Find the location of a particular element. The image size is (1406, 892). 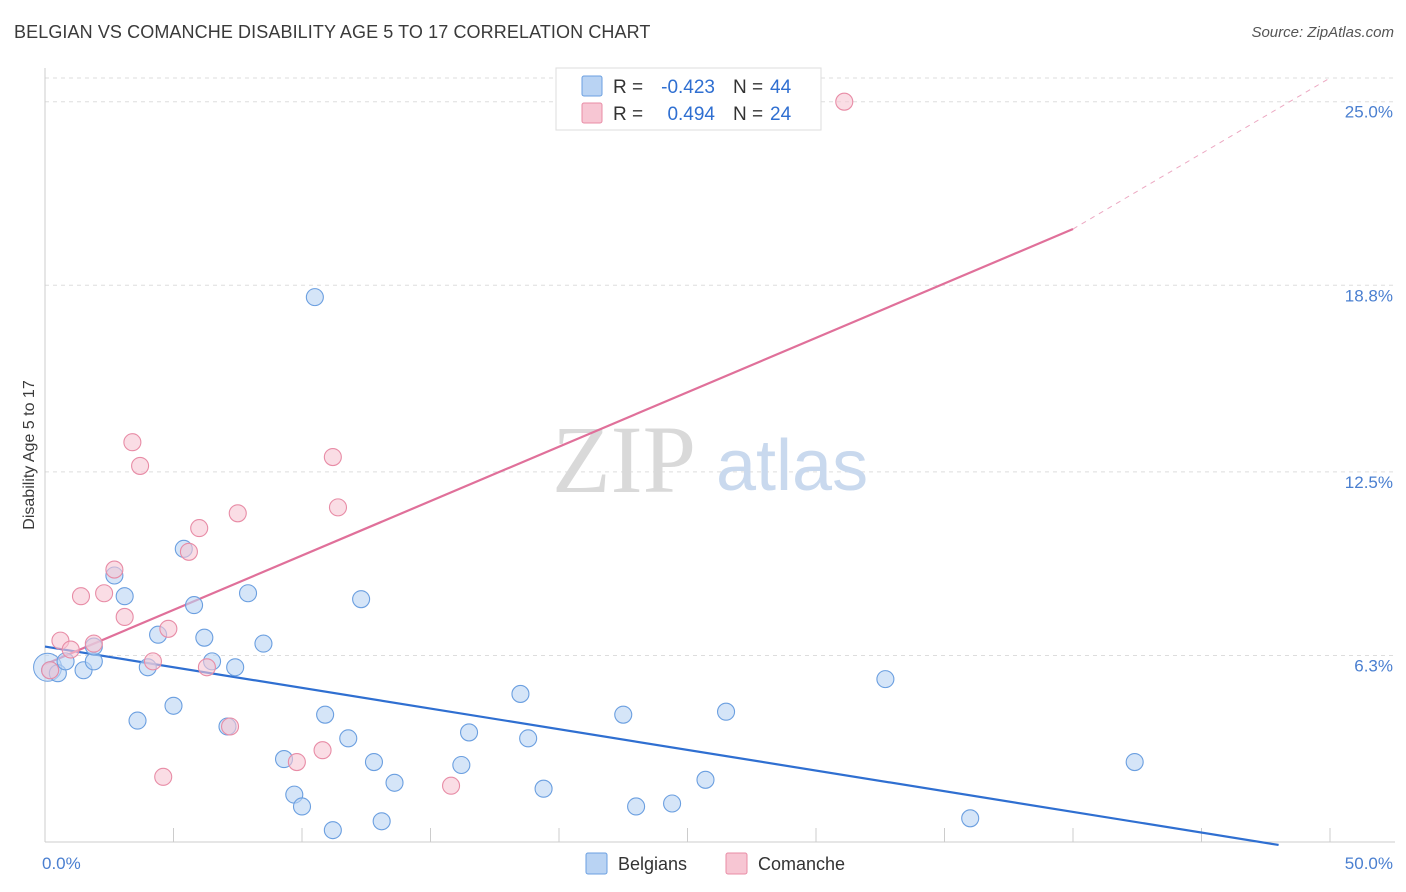

stats-legend: R = -0.423 N = 44 R = 0.494 N = 24 is located at coordinates (688, 99).